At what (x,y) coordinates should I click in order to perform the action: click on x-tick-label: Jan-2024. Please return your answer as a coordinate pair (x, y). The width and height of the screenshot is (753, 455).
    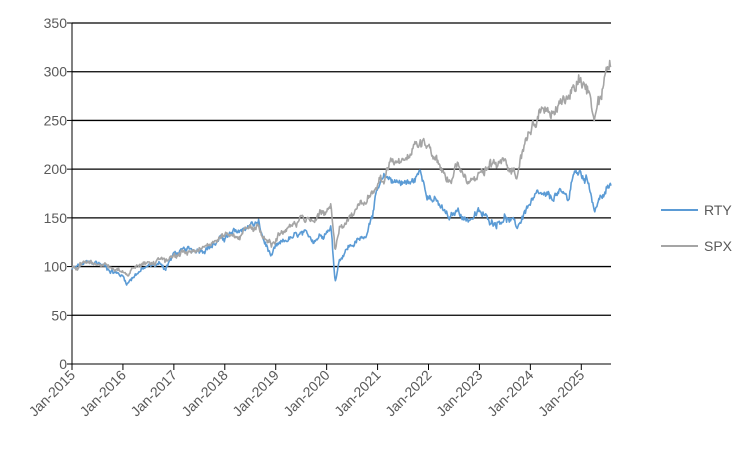
    Looking at the image, I should click on (510, 393).